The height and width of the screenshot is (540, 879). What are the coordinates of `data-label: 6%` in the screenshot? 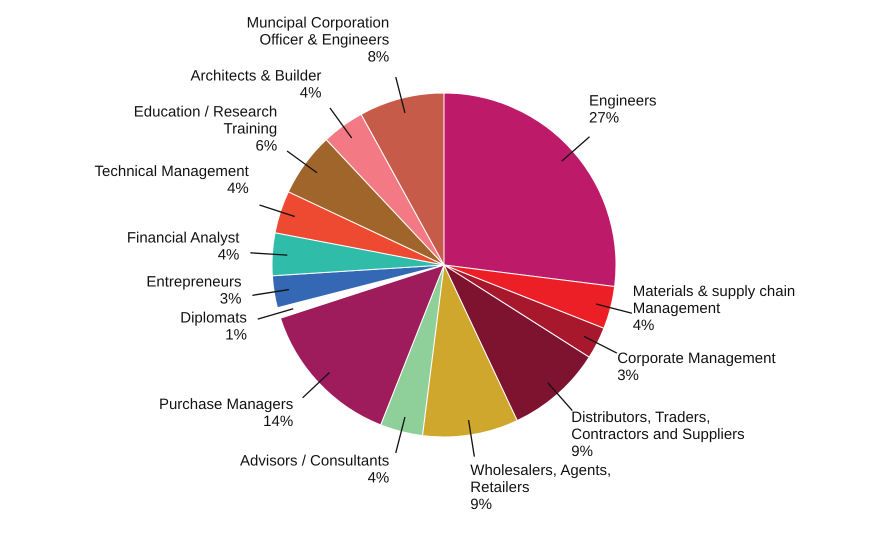 It's located at (267, 145).